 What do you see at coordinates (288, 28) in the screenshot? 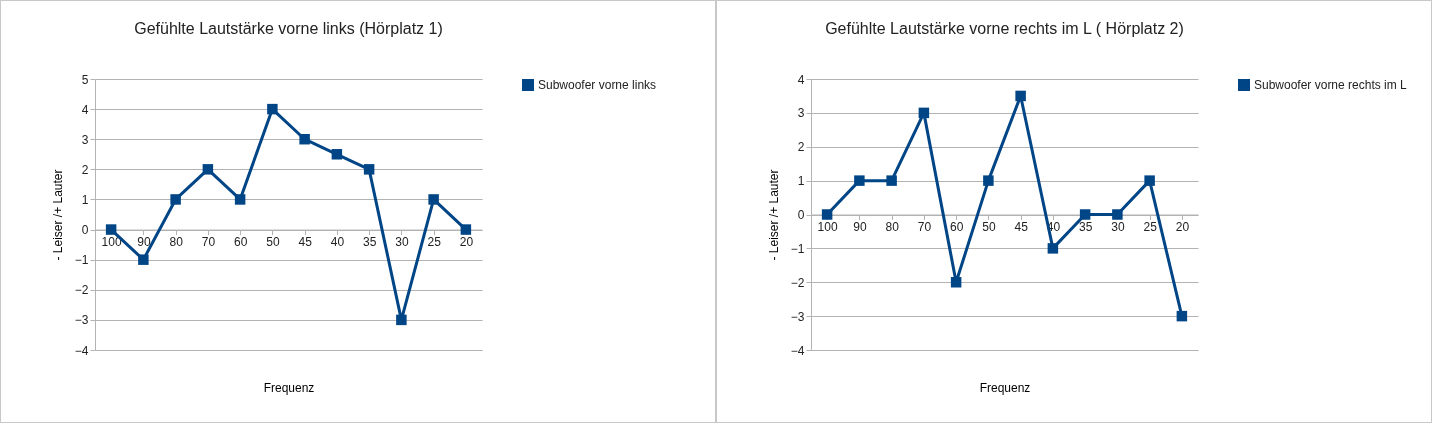
I see `chart-title: Gefühlte Lautstärke vorne links (Hörplatz 1)` at bounding box center [288, 28].